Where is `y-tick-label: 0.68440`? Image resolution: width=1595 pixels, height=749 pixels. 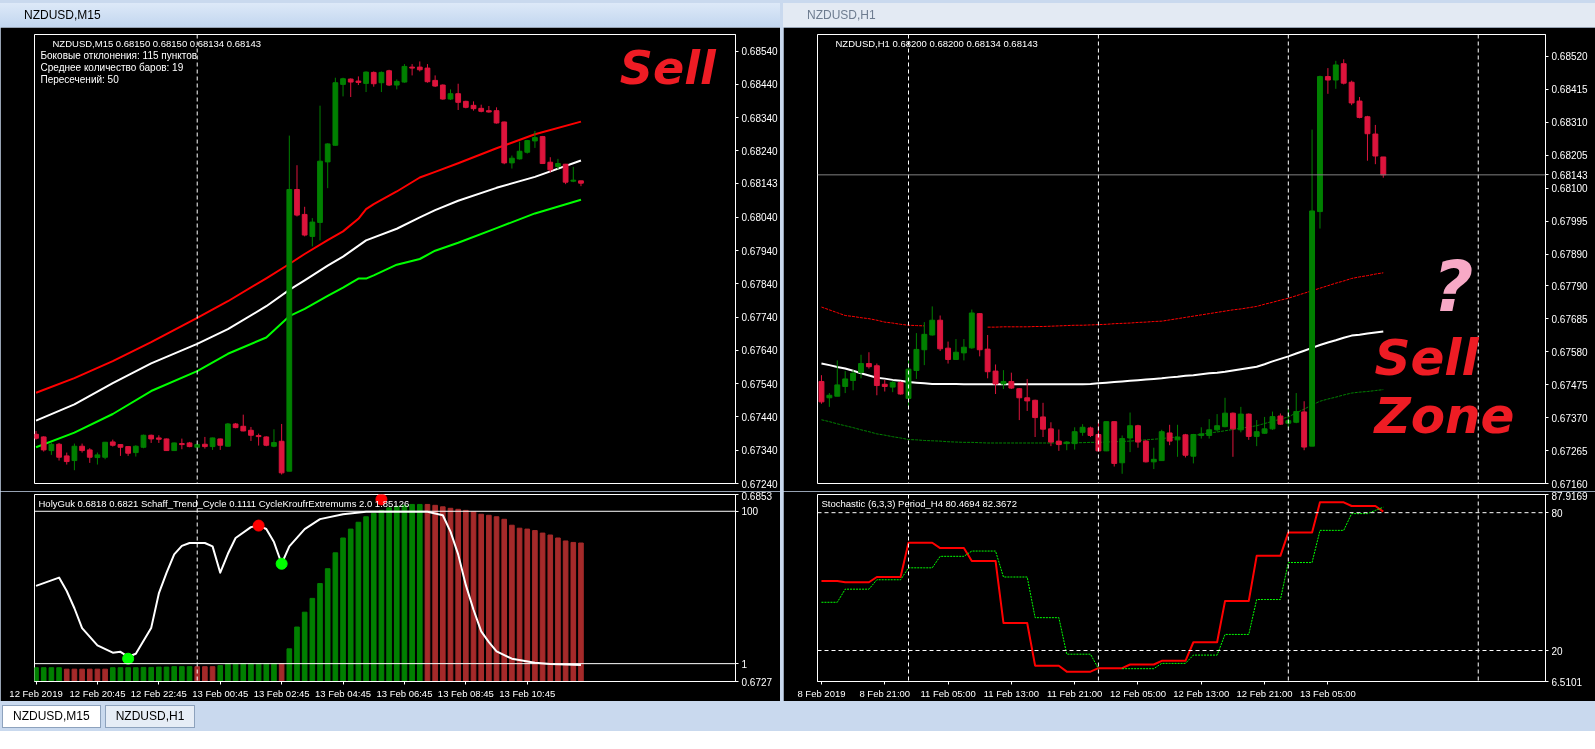
y-tick-label: 0.68440 is located at coordinates (760, 85).